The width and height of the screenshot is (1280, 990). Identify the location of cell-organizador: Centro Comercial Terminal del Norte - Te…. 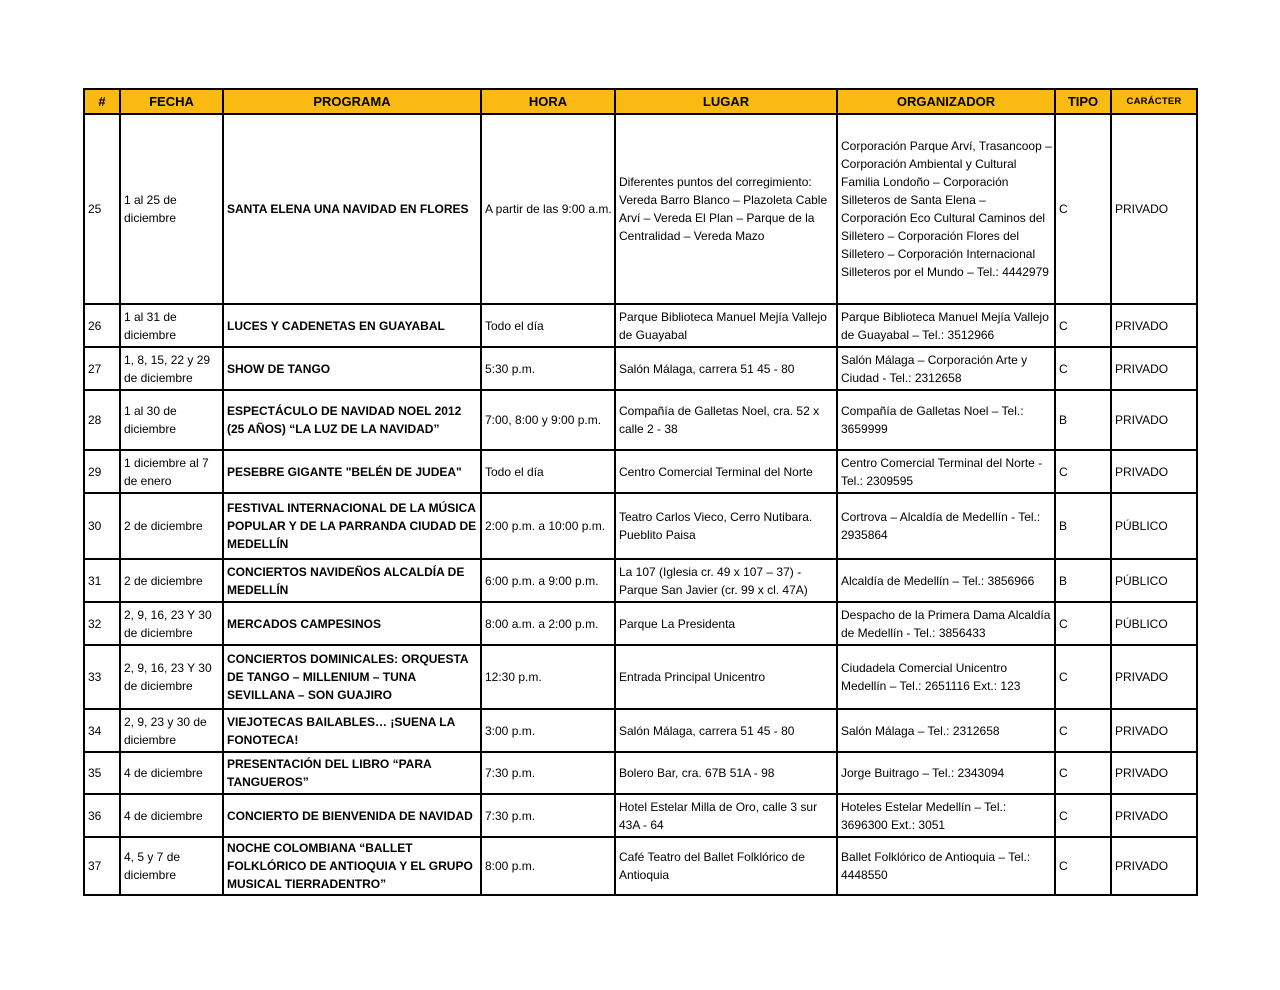
(946, 471).